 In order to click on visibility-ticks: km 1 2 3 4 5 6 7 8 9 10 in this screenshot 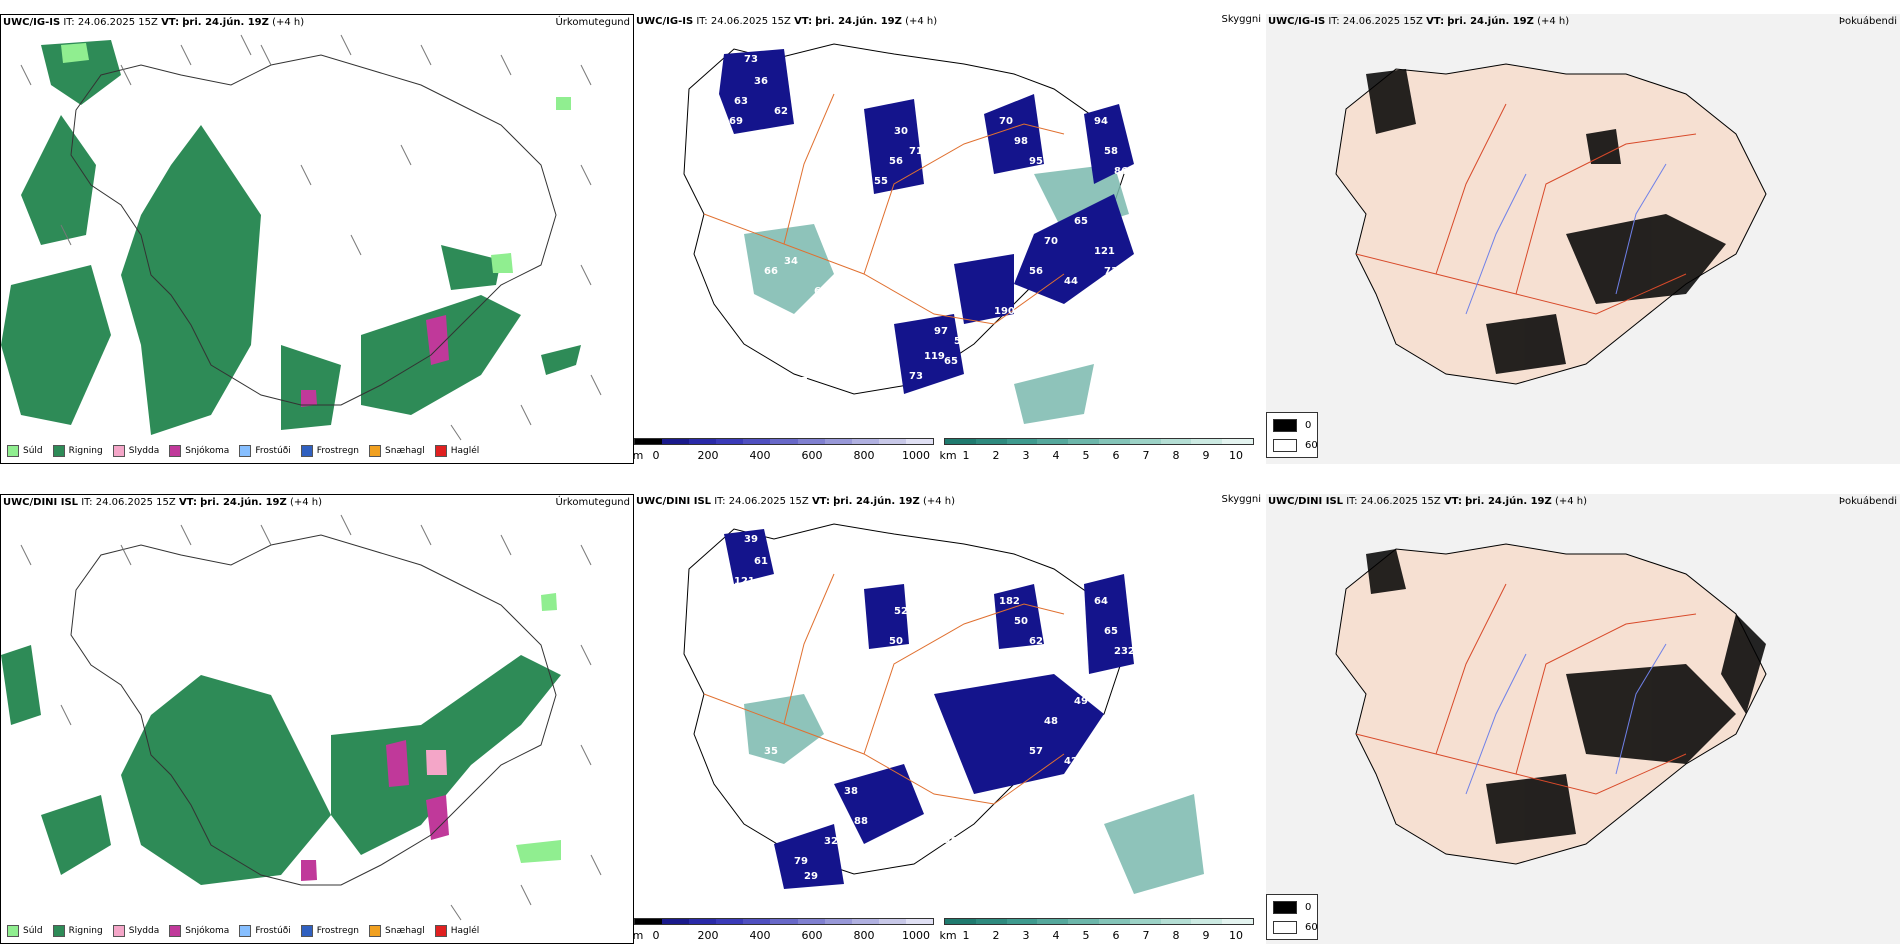, I will do `click(1101, 456)`.